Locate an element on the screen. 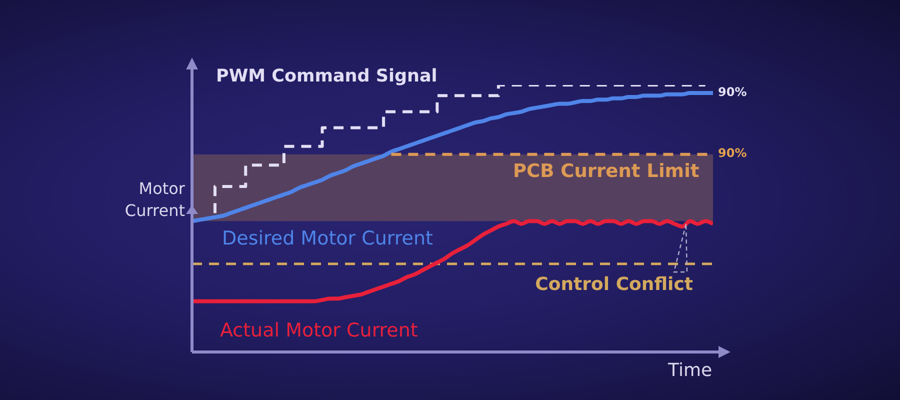 Image resolution: width=900 pixels, height=400 pixels. series-label: Actual Motor Current is located at coordinates (319, 331).